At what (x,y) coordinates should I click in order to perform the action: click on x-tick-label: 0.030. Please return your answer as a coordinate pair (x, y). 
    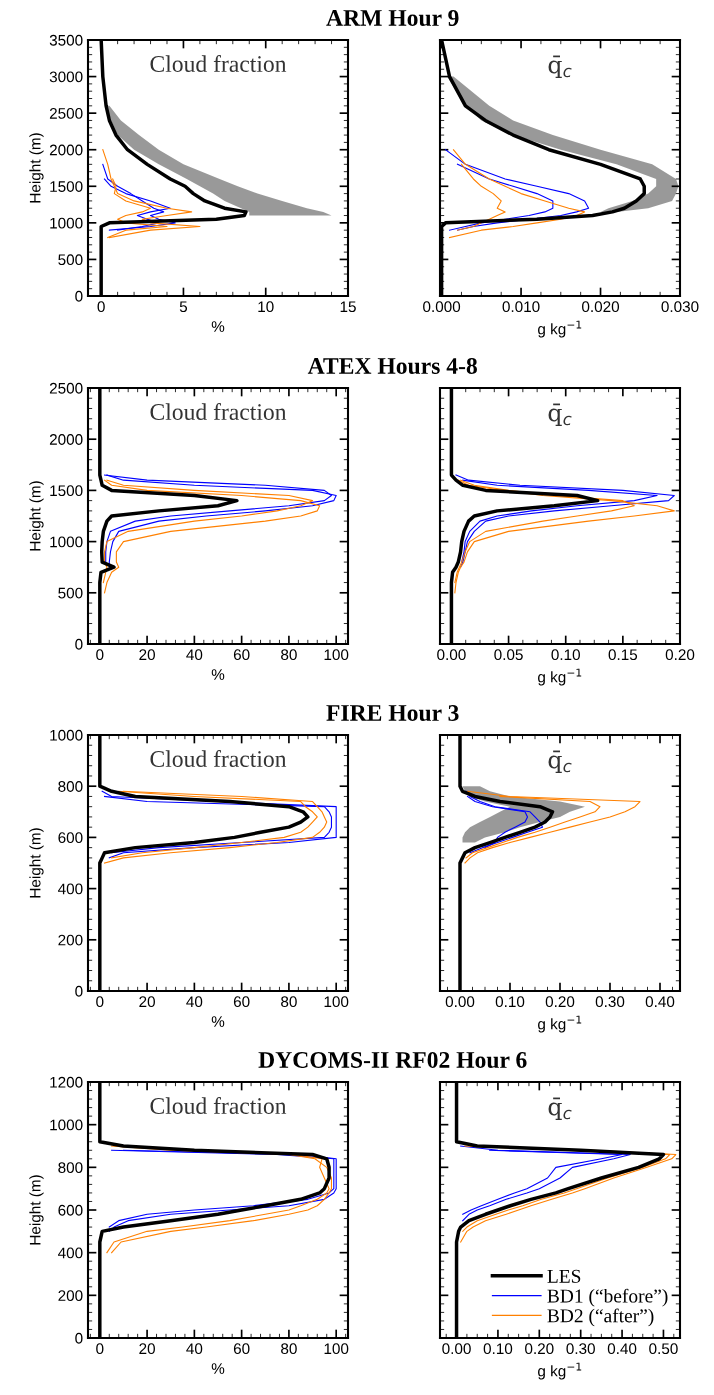
    Looking at the image, I should click on (680, 307).